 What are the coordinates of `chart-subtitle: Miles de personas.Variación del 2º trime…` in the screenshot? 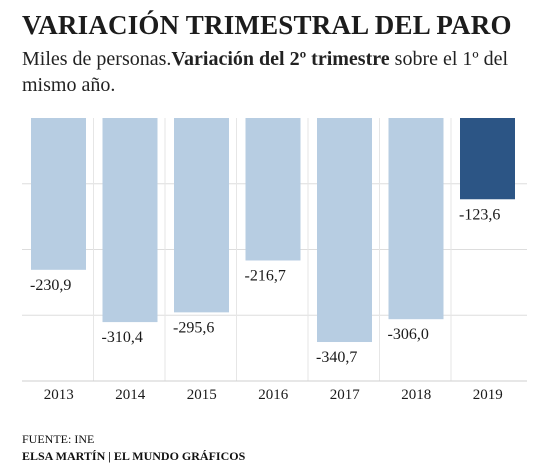 It's located at (274, 72).